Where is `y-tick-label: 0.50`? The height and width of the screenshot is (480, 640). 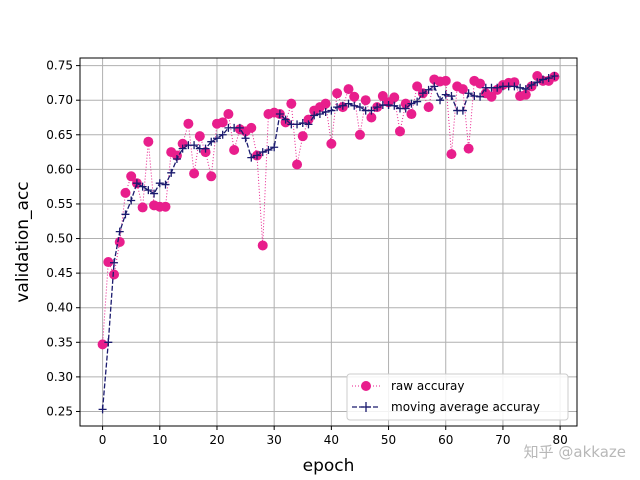
y-tick-label: 0.50 is located at coordinates (59, 239).